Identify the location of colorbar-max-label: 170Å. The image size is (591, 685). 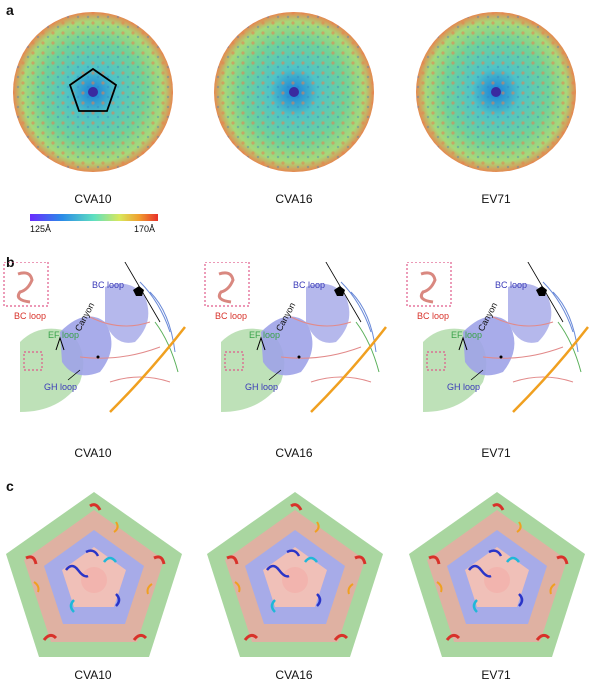
(145, 229).